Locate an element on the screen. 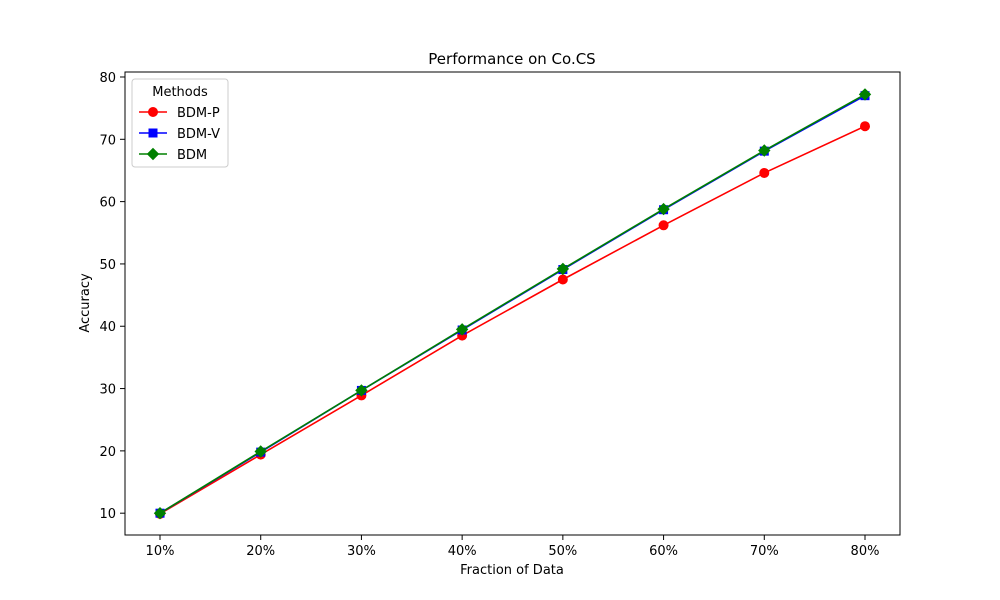  legend-label: BDM-P is located at coordinates (198, 113).